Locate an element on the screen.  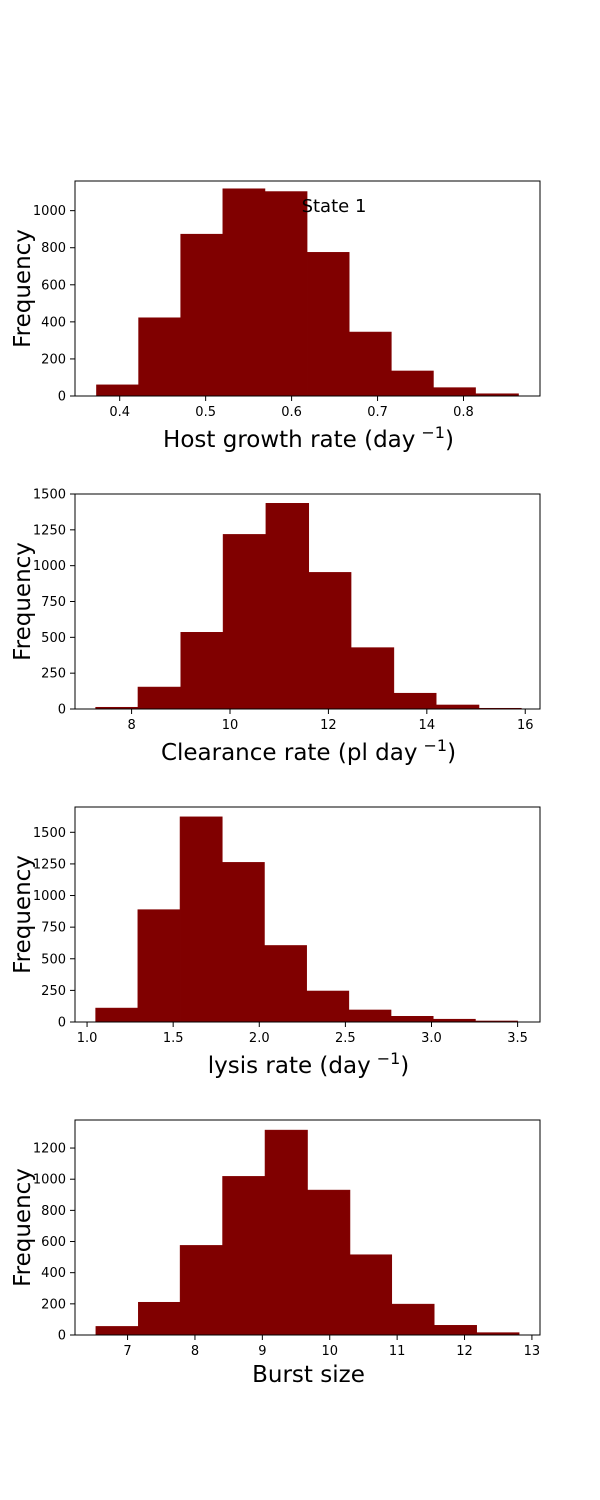
x-tick-label: 13 is located at coordinates (532, 1351).